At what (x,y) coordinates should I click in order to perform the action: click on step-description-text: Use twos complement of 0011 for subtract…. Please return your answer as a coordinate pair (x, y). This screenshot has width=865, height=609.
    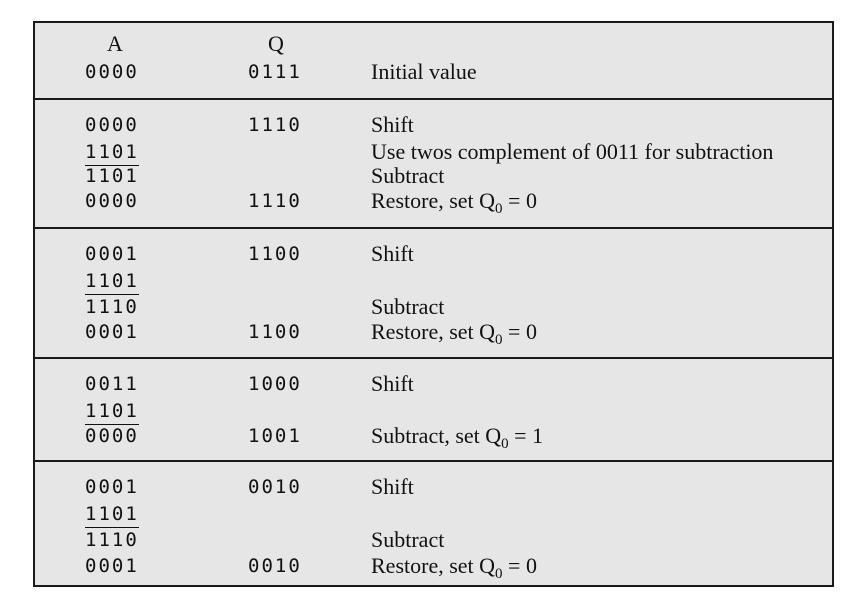
    Looking at the image, I should click on (572, 151).